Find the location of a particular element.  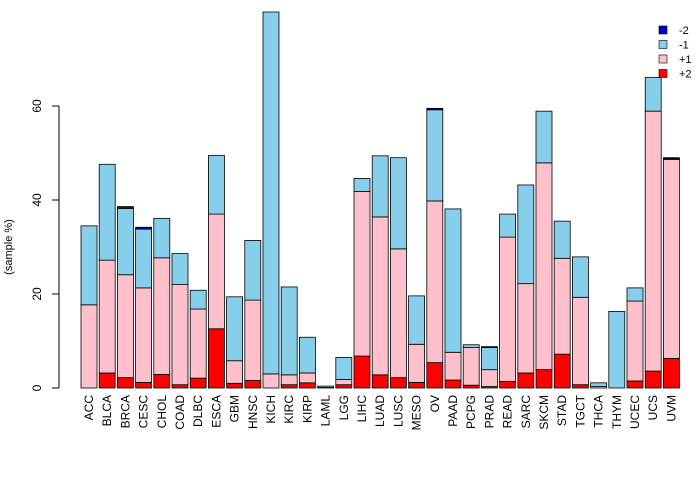

y-axis: 0 20 40 60 is located at coordinates (45, 245).